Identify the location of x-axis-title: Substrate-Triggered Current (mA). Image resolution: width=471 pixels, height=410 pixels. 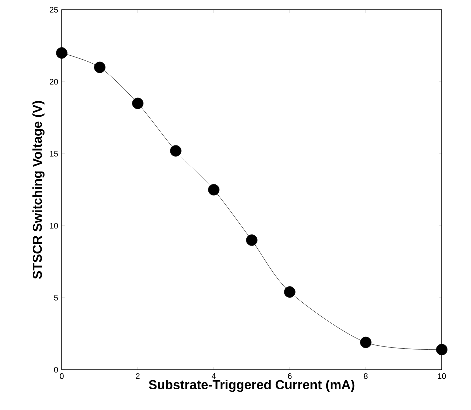
(252, 386).